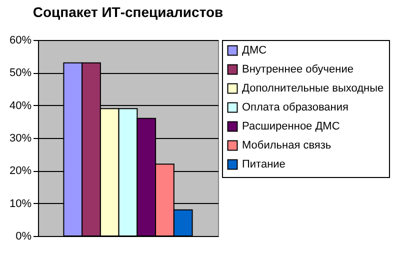 The image size is (400, 271). What do you see at coordinates (20, 138) in the screenshot?
I see `y-tick-label: 30%` at bounding box center [20, 138].